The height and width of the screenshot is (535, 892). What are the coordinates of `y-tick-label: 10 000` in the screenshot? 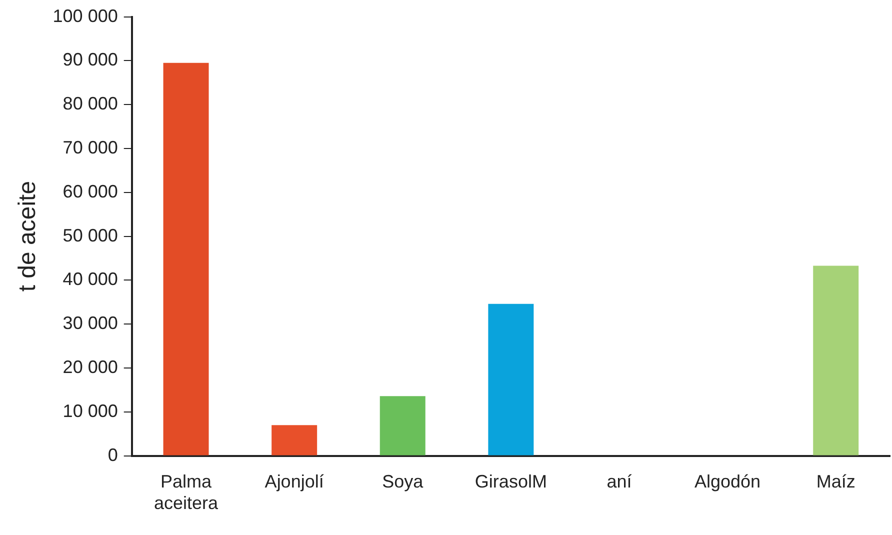 It's located at (90, 410).